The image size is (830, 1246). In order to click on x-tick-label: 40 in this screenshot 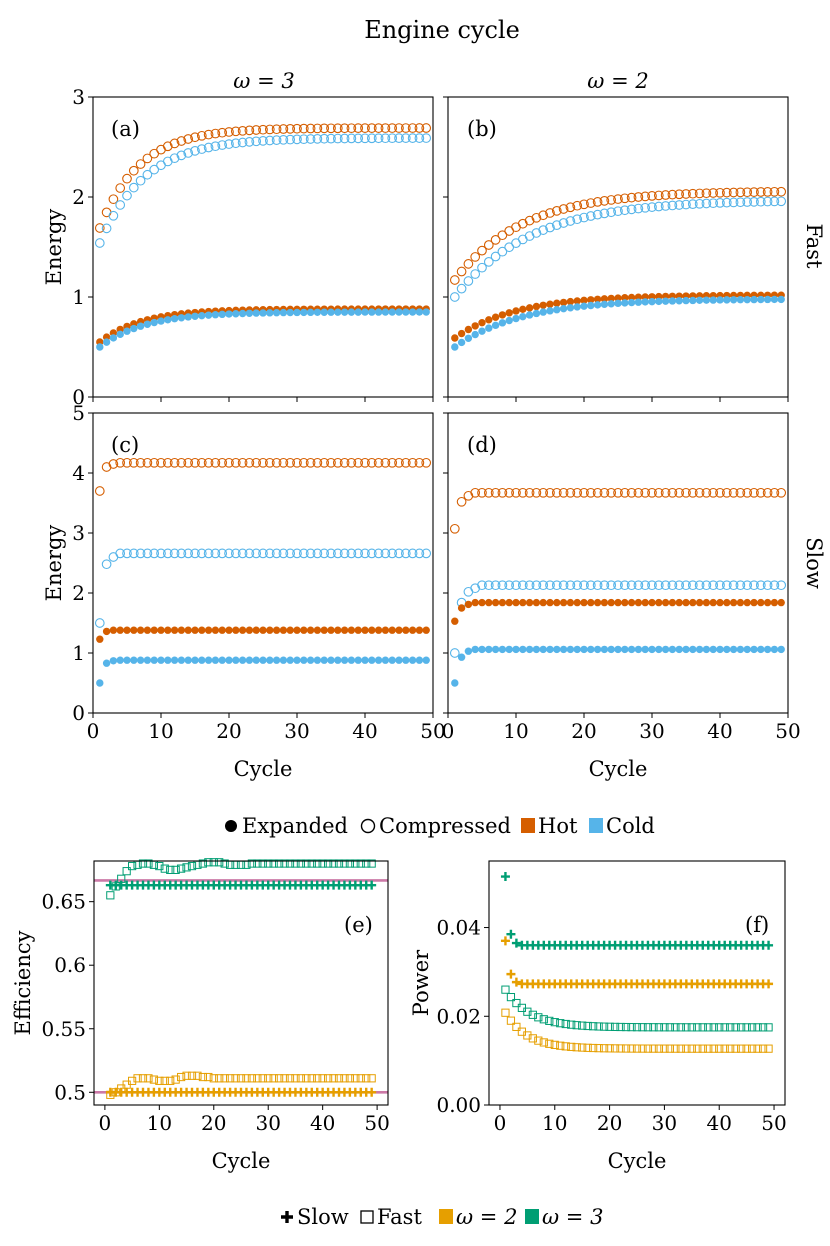, I will do `click(322, 1123)`.